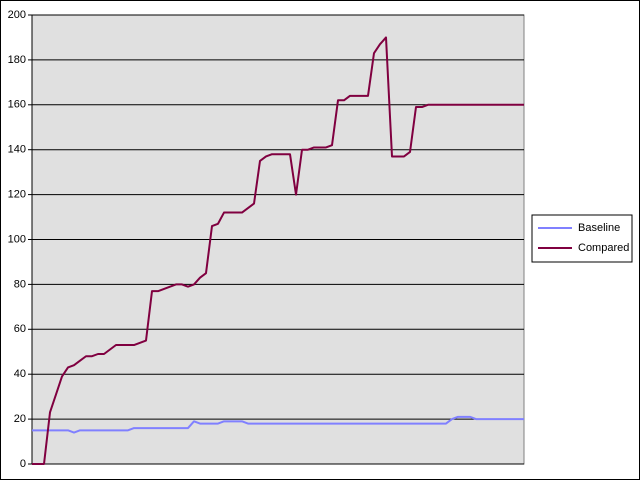 The image size is (640, 480). I want to click on y-tick-label: 0, so click(23, 464).